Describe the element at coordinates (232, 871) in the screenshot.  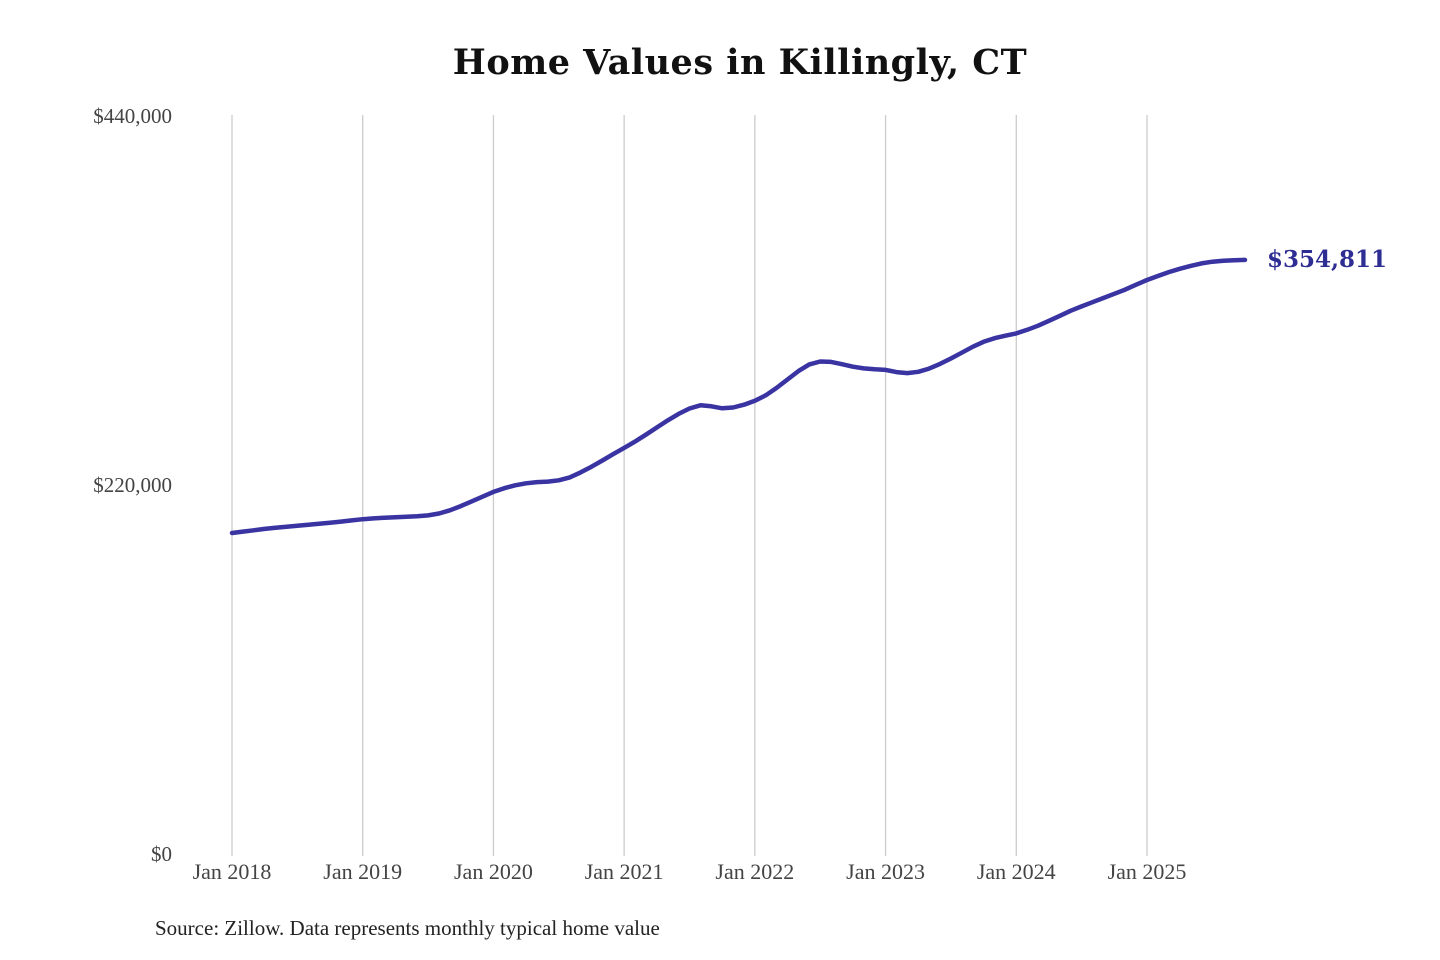
I see `x-tick-jan-2018: Jan 2018` at that location.